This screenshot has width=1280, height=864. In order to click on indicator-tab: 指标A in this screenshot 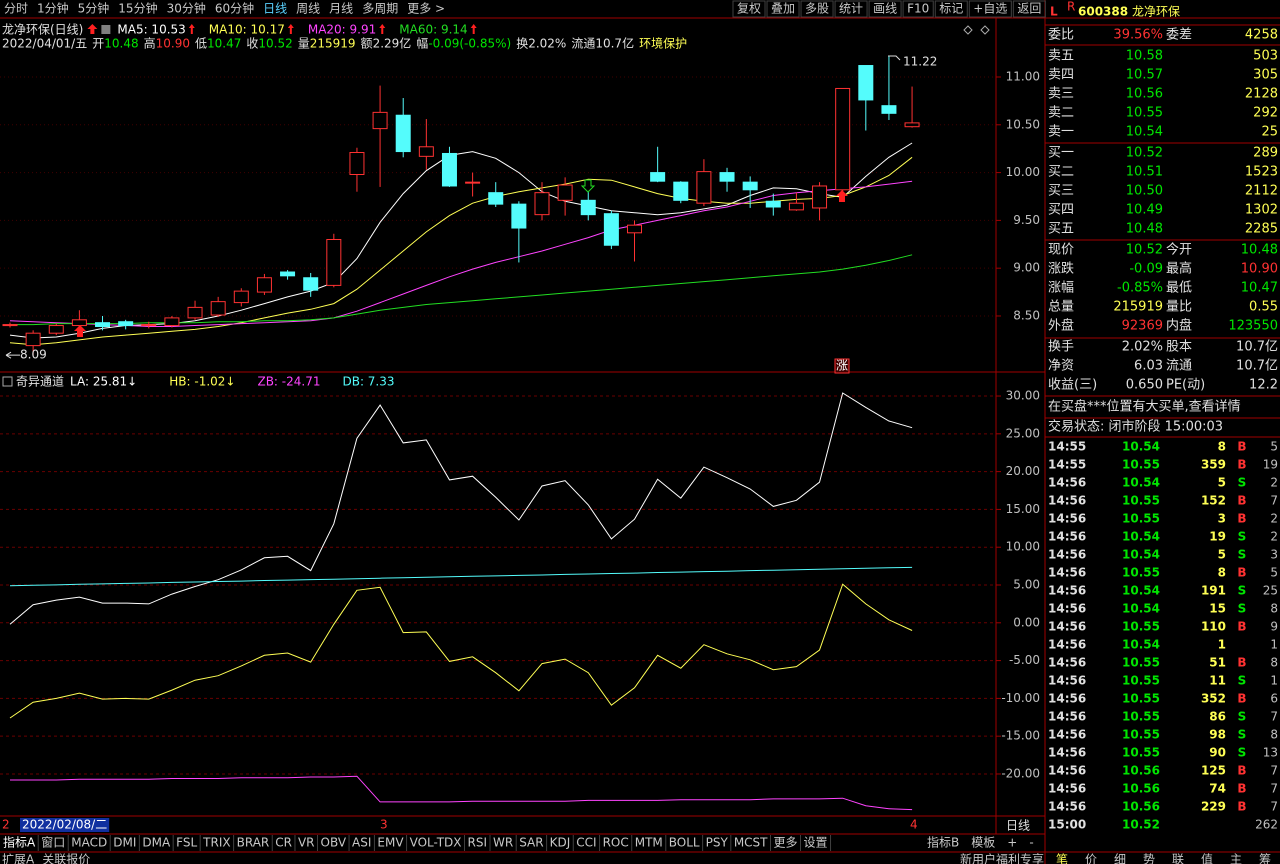, I will do `click(19, 842)`.